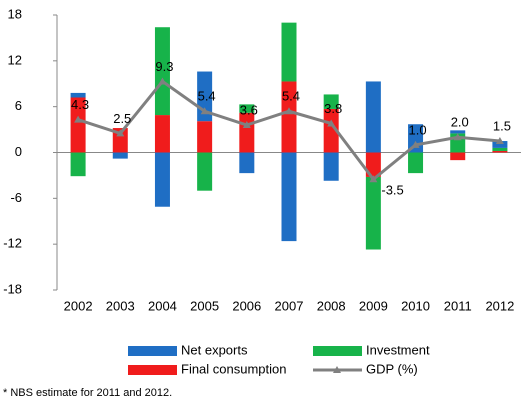 This screenshot has height=402, width=521. I want to click on legend-label: Investment, so click(398, 349).